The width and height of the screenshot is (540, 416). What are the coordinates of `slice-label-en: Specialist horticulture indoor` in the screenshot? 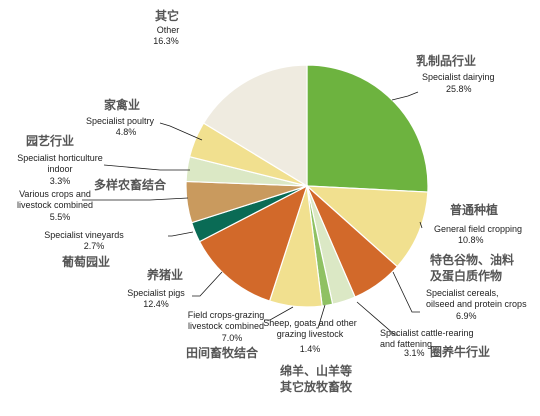 It's located at (60, 163).